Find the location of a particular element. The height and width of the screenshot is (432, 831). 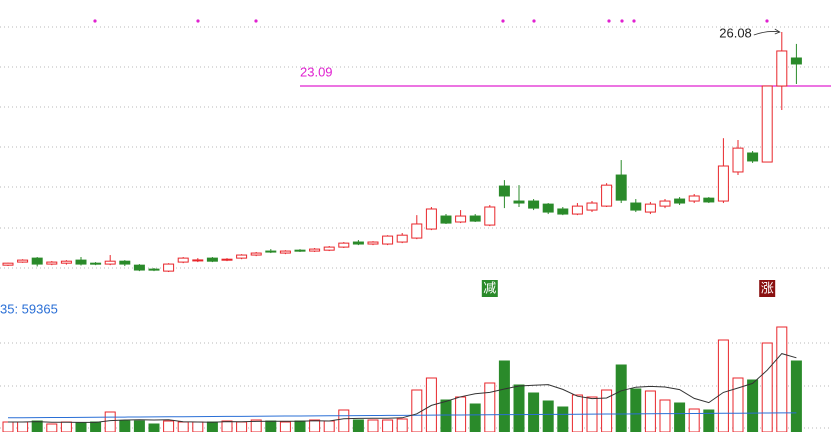

signal-label: 减 is located at coordinates (489, 287).